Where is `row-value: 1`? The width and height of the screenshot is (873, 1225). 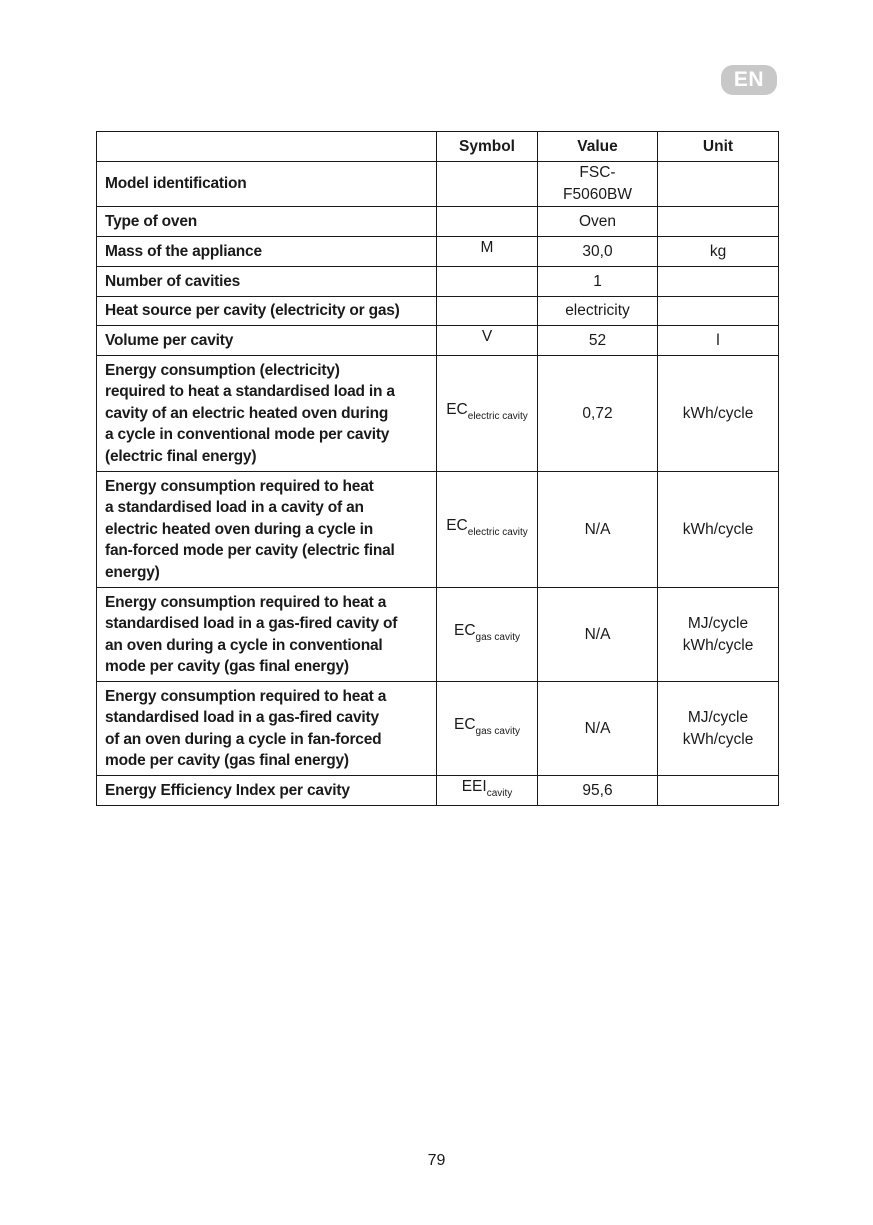
row-value: 1 is located at coordinates (597, 281).